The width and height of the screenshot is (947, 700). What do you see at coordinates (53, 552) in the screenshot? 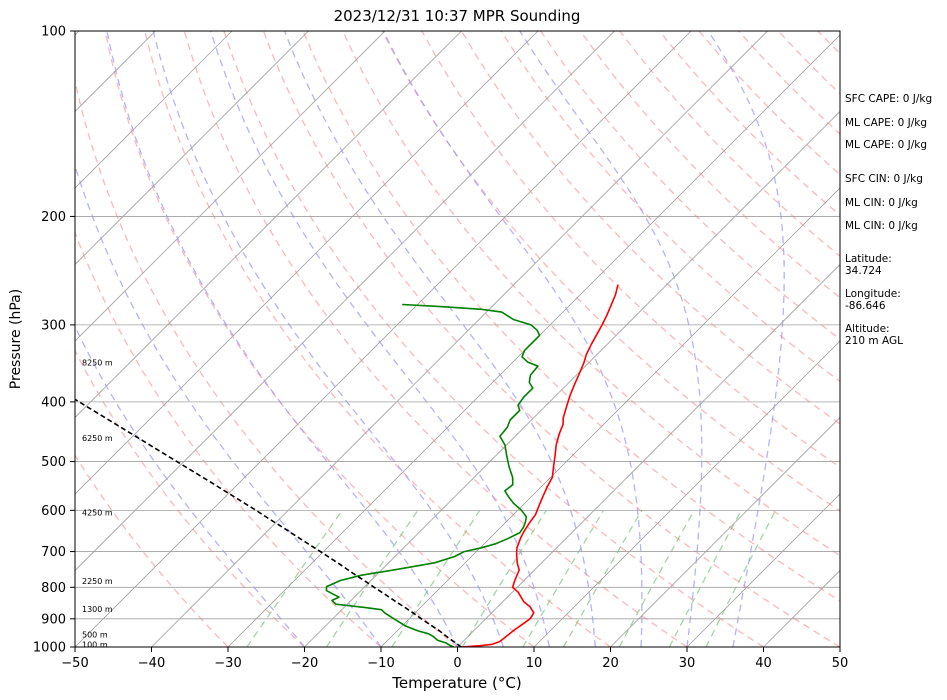
I see `y-tick-label: 700` at bounding box center [53, 552].